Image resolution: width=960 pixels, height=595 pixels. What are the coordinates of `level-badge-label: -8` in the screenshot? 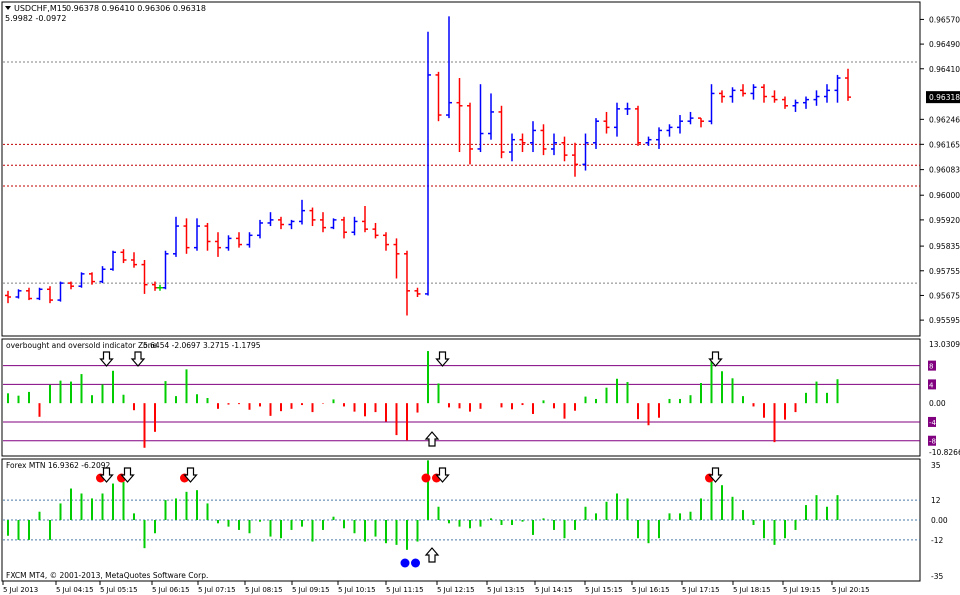 It's located at (932, 442).